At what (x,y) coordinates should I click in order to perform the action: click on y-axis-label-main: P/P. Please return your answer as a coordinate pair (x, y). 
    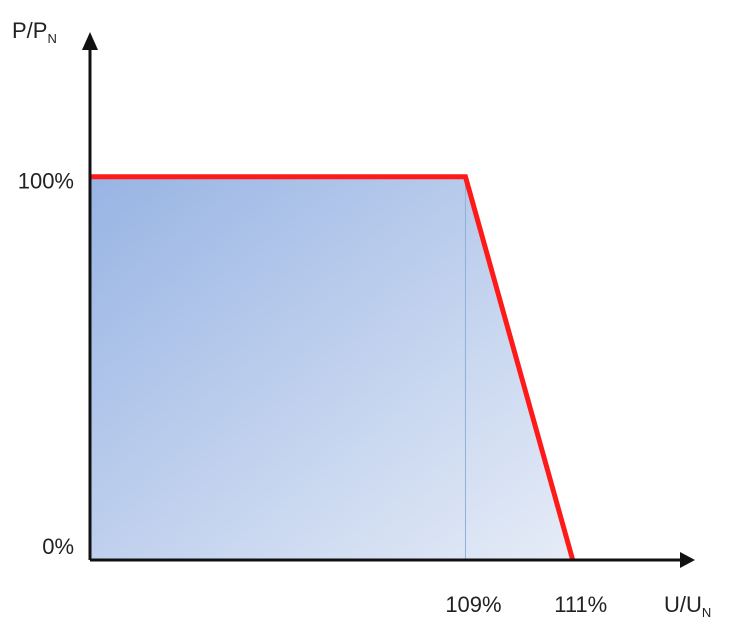
    Looking at the image, I should click on (29, 30).